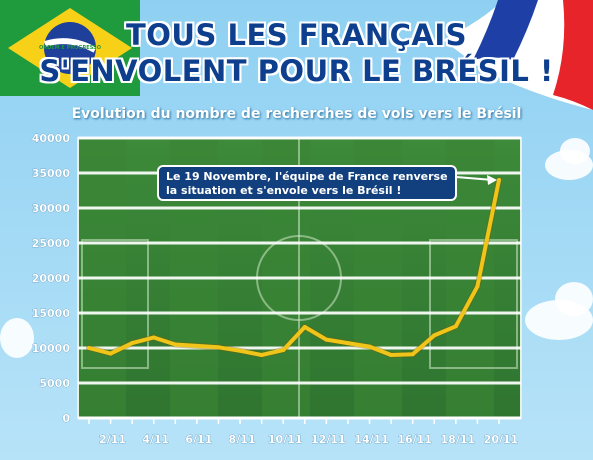 This screenshot has width=593, height=460. Describe the element at coordinates (296, 35) in the screenshot. I see `page-title-line1: TOUS LES FRANÇAIS` at that location.